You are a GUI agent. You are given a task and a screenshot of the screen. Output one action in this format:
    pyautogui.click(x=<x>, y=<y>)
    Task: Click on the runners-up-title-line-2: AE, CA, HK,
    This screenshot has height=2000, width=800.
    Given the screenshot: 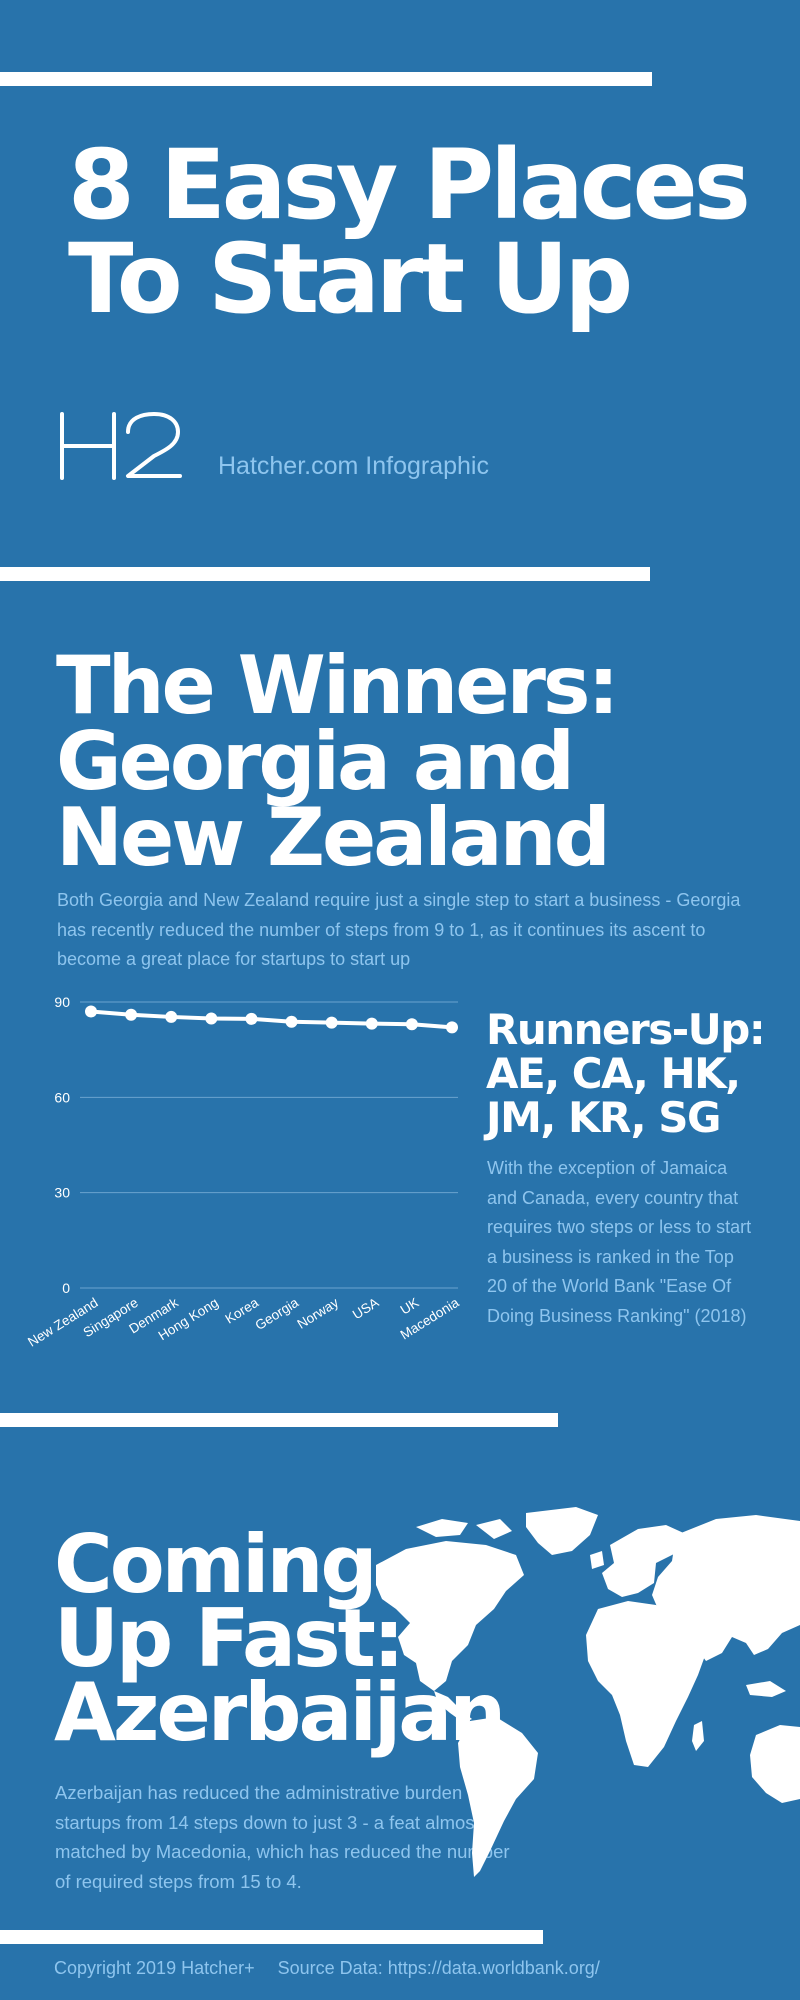 What is the action you would take?
    pyautogui.click(x=613, y=1073)
    